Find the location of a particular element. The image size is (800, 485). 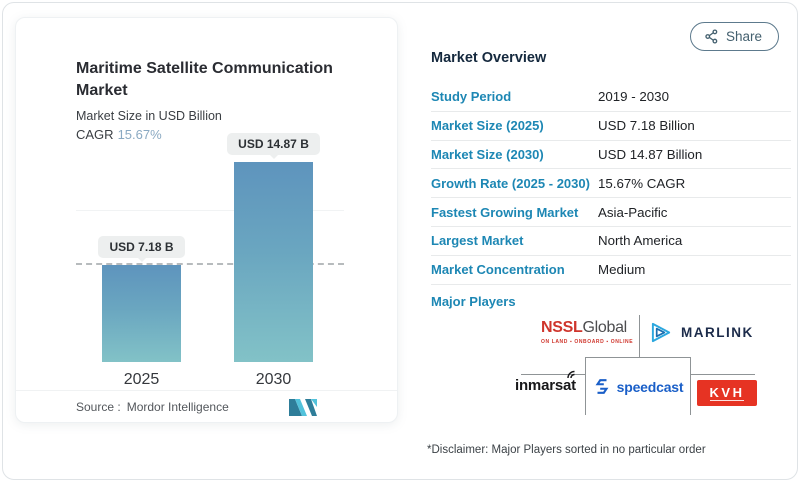

table-row: Growth Rate (2025 - 2030) 15.67% CAGR is located at coordinates (611, 183).